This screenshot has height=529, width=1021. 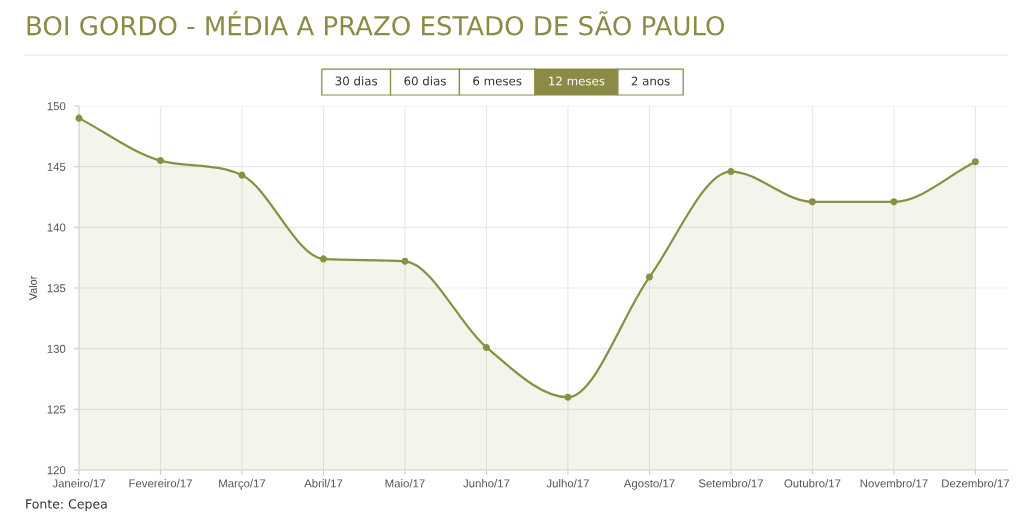 What do you see at coordinates (894, 483) in the screenshot?
I see `x-tick-label: Novembro/17` at bounding box center [894, 483].